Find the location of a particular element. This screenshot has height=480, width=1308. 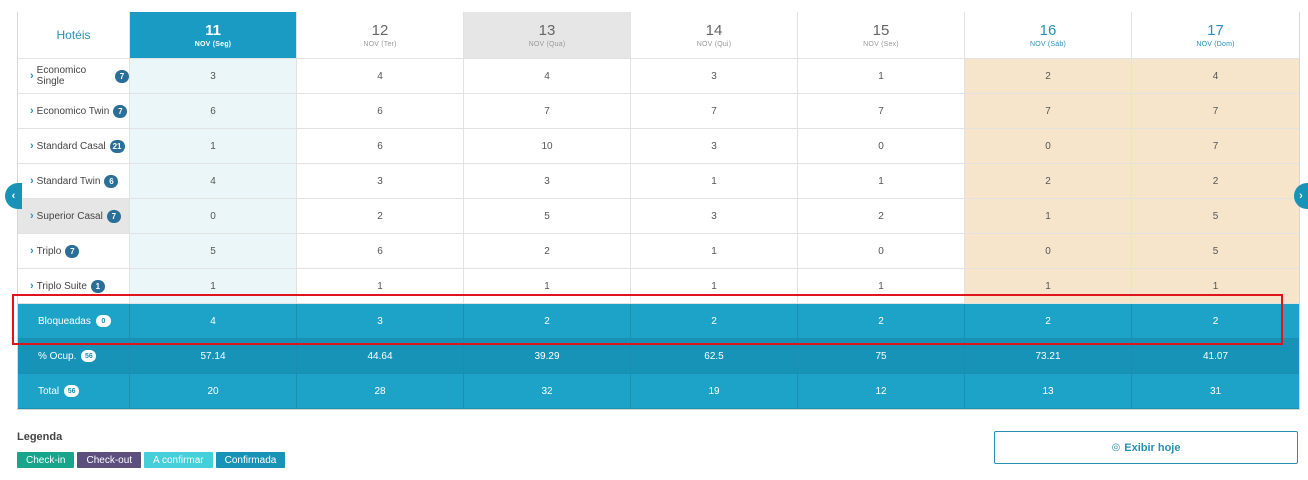

summary-row: Total 56 20 28 32 19 12 13 31 is located at coordinates (658, 391).